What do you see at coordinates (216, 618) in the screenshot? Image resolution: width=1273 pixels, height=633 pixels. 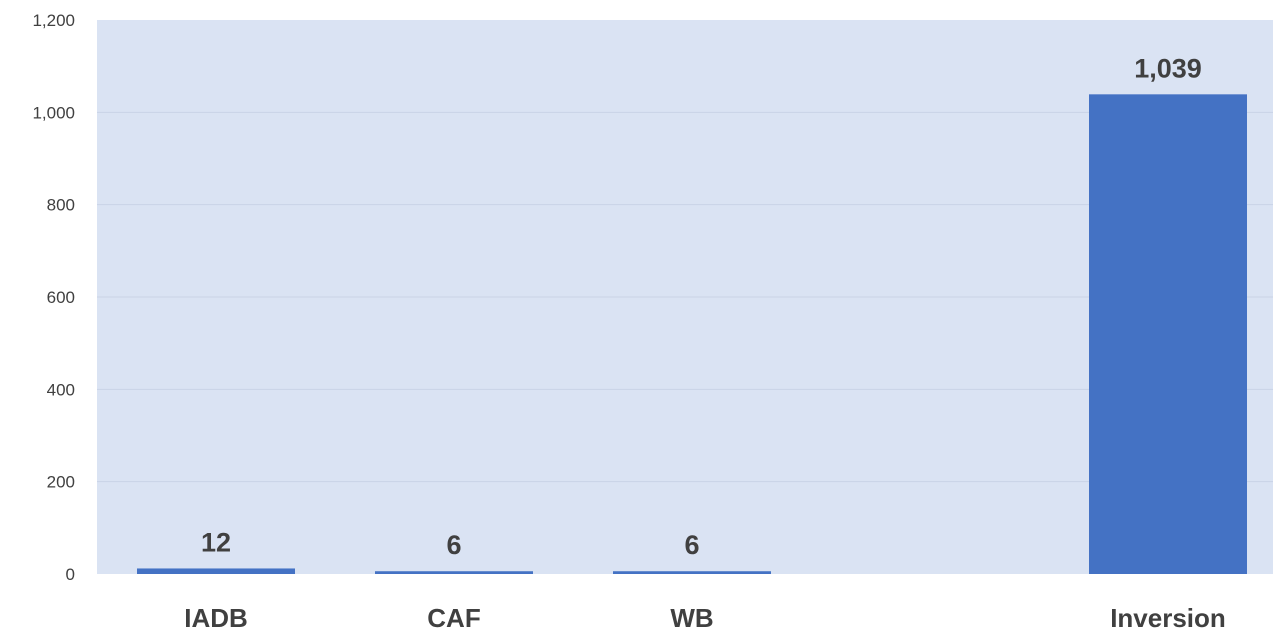 I see `x-tick-label: IADB` at bounding box center [216, 618].